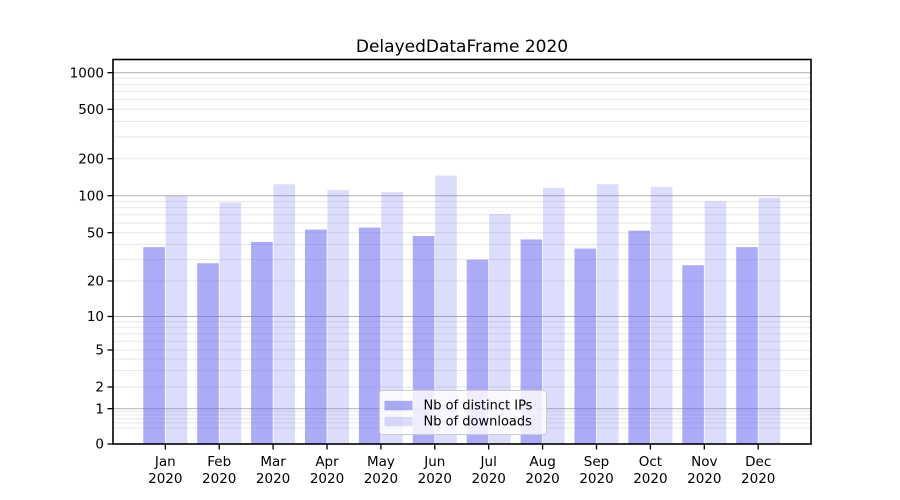 This screenshot has height=500, width=900. What do you see at coordinates (99, 388) in the screenshot?
I see `y-tick-label: 2` at bounding box center [99, 388].